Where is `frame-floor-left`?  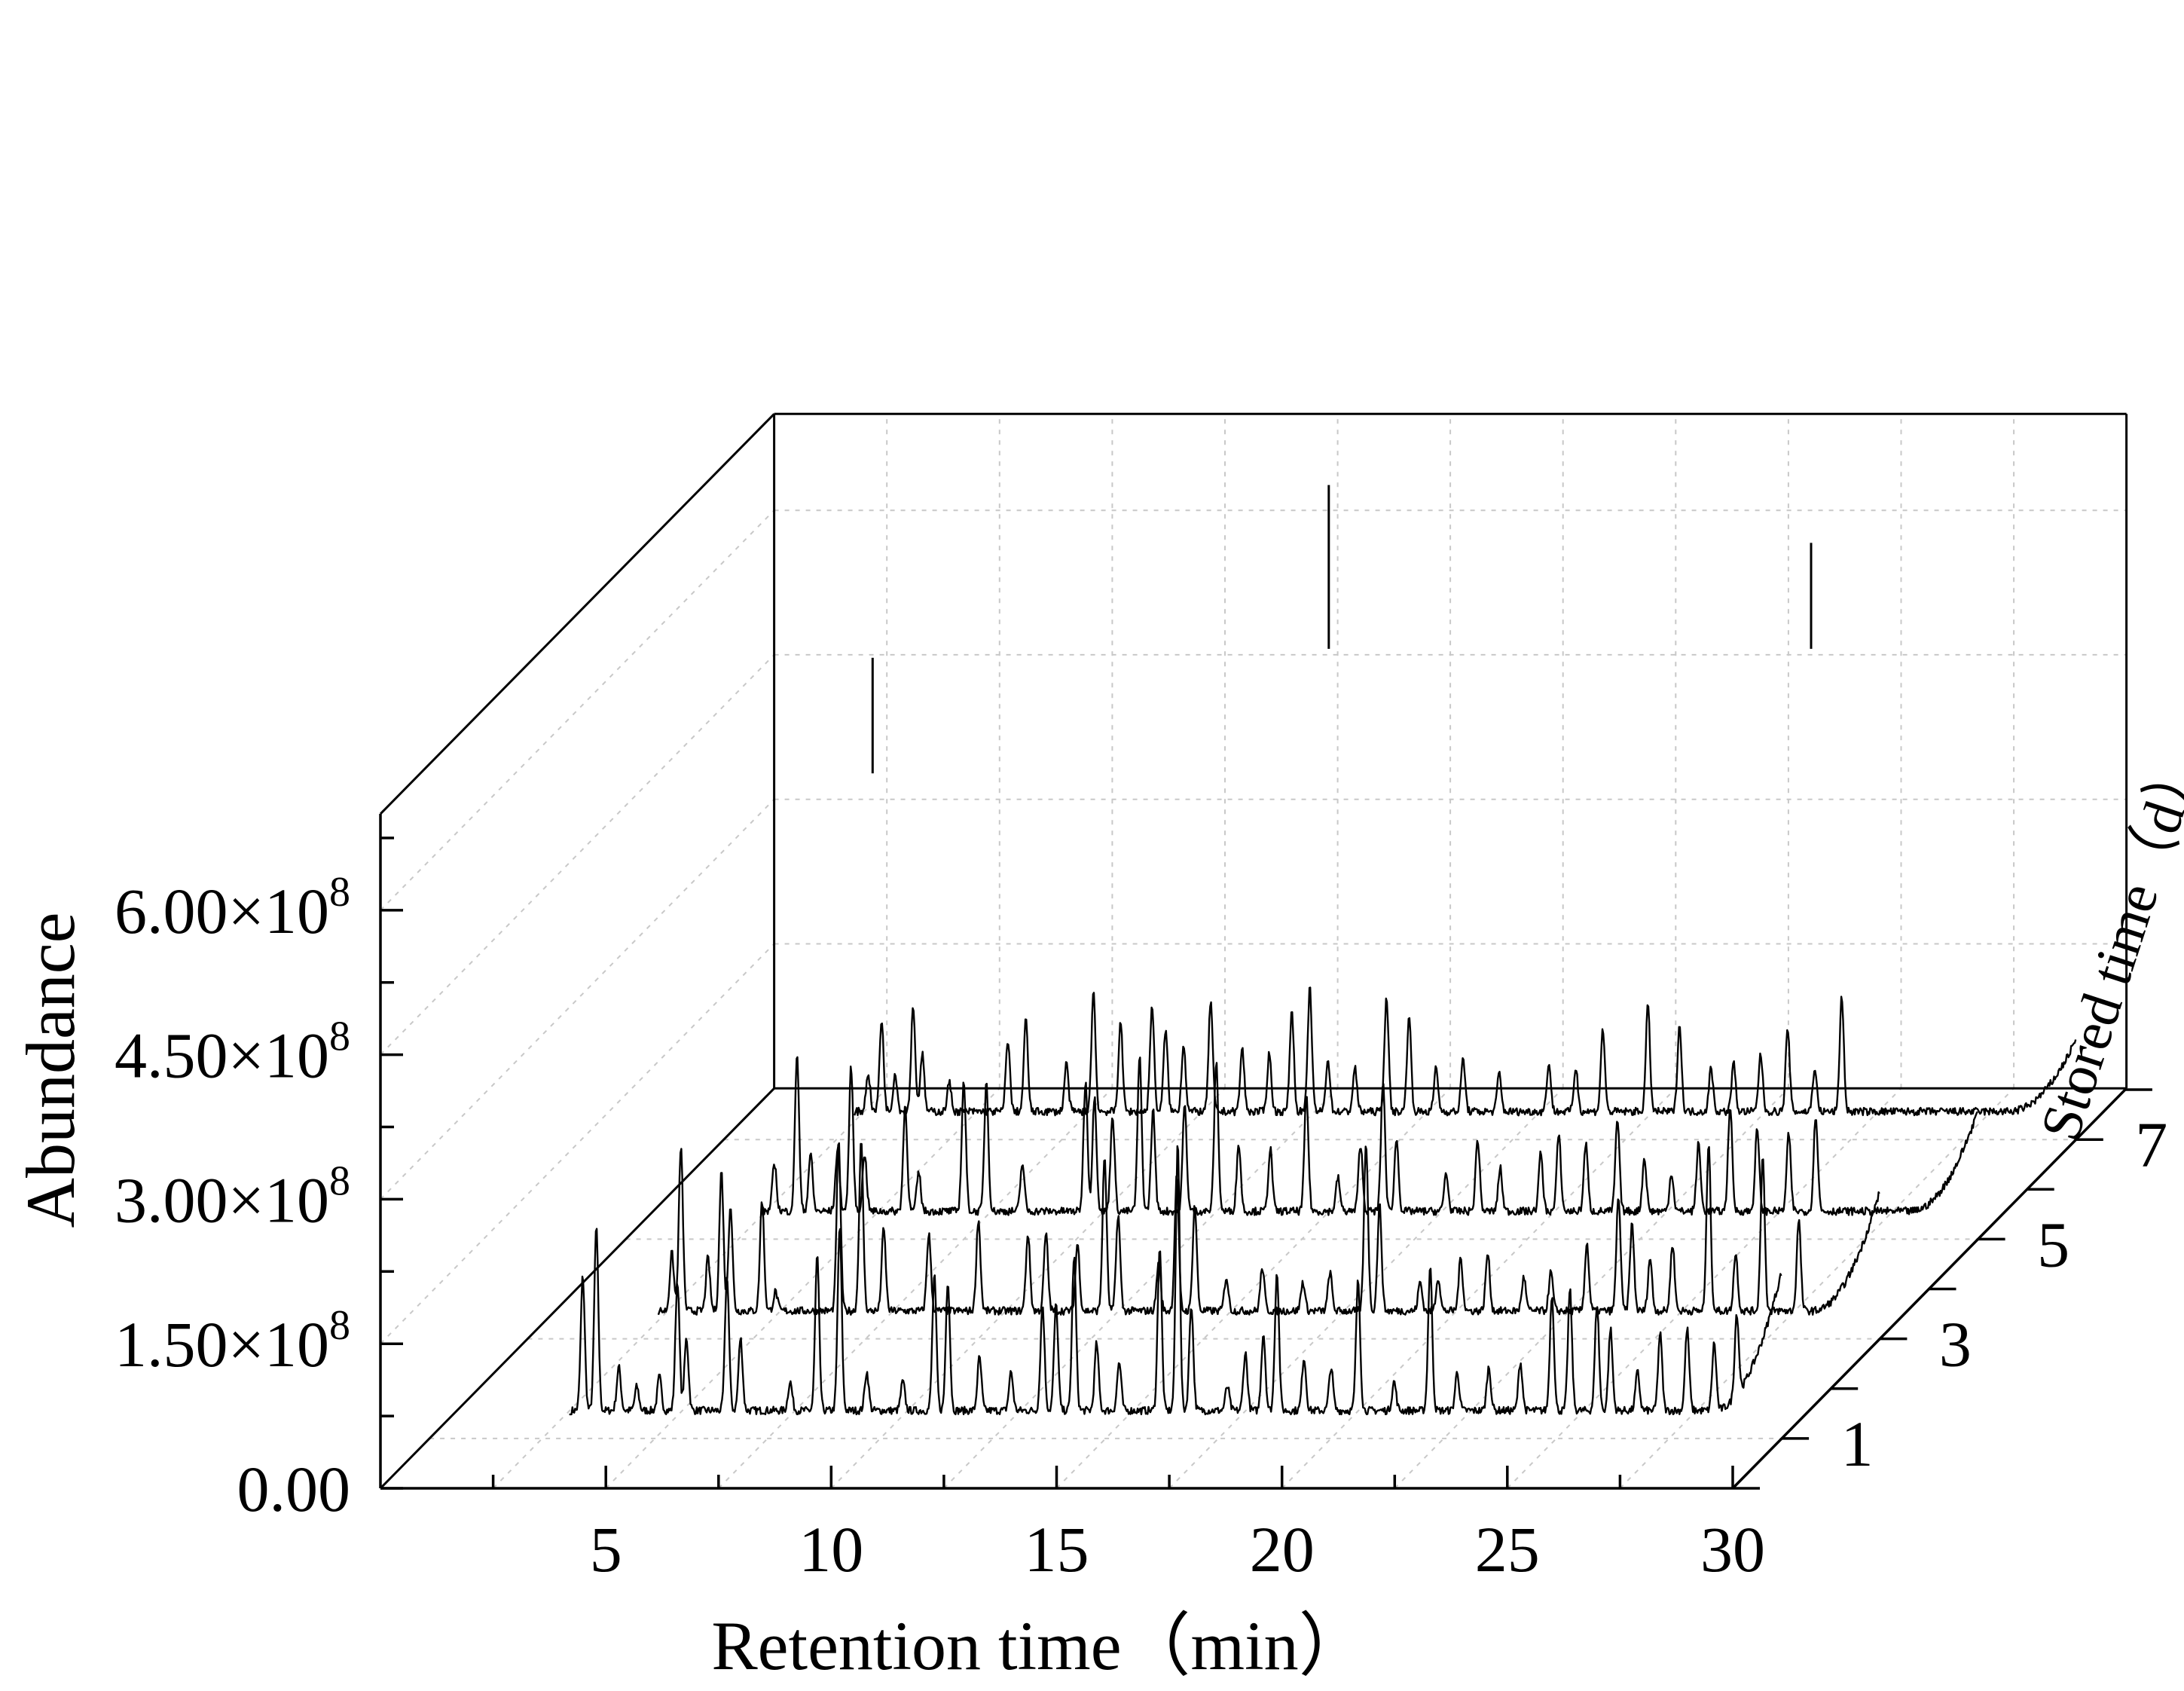 frame-floor-left is located at coordinates (577, 1288).